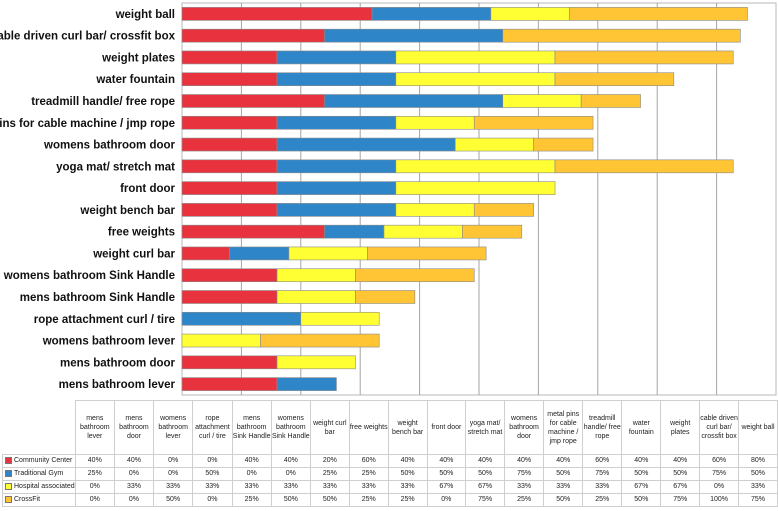 This screenshot has width=778, height=511. Describe the element at coordinates (719, 500) in the screenshot. I see `table-cell: 100%` at that location.